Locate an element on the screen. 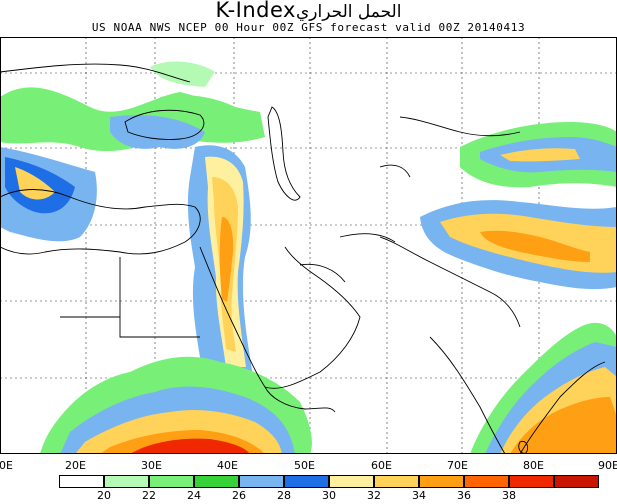  lon-label: 80E is located at coordinates (533, 465).